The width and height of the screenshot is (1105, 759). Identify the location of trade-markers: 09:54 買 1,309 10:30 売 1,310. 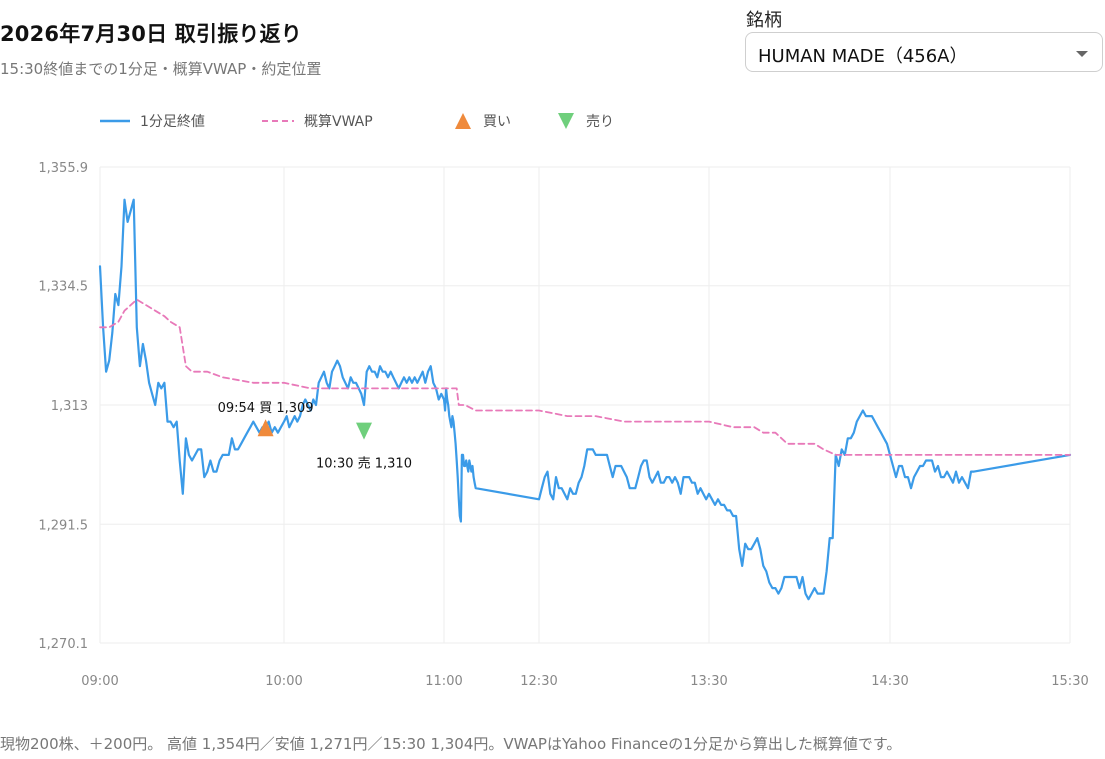
(315, 436).